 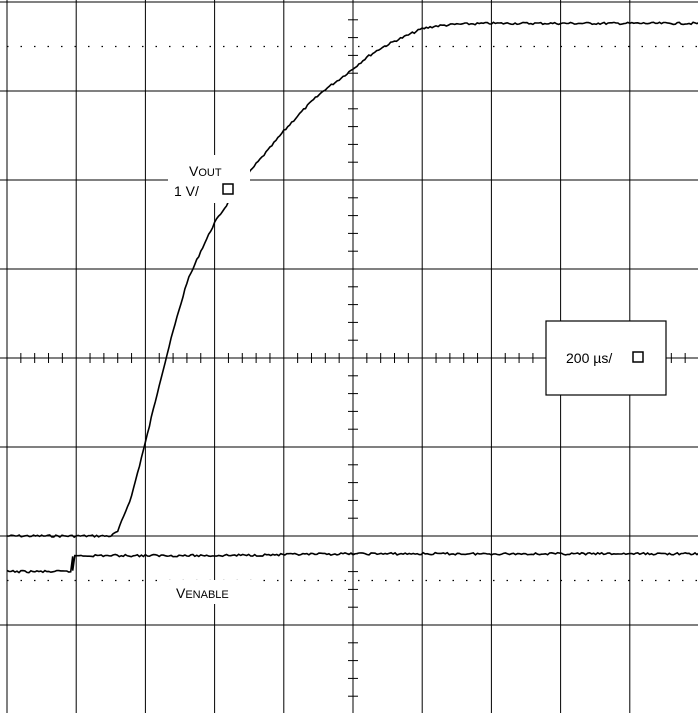 I want to click on svg-text: VENABLE, so click(x=202, y=593).